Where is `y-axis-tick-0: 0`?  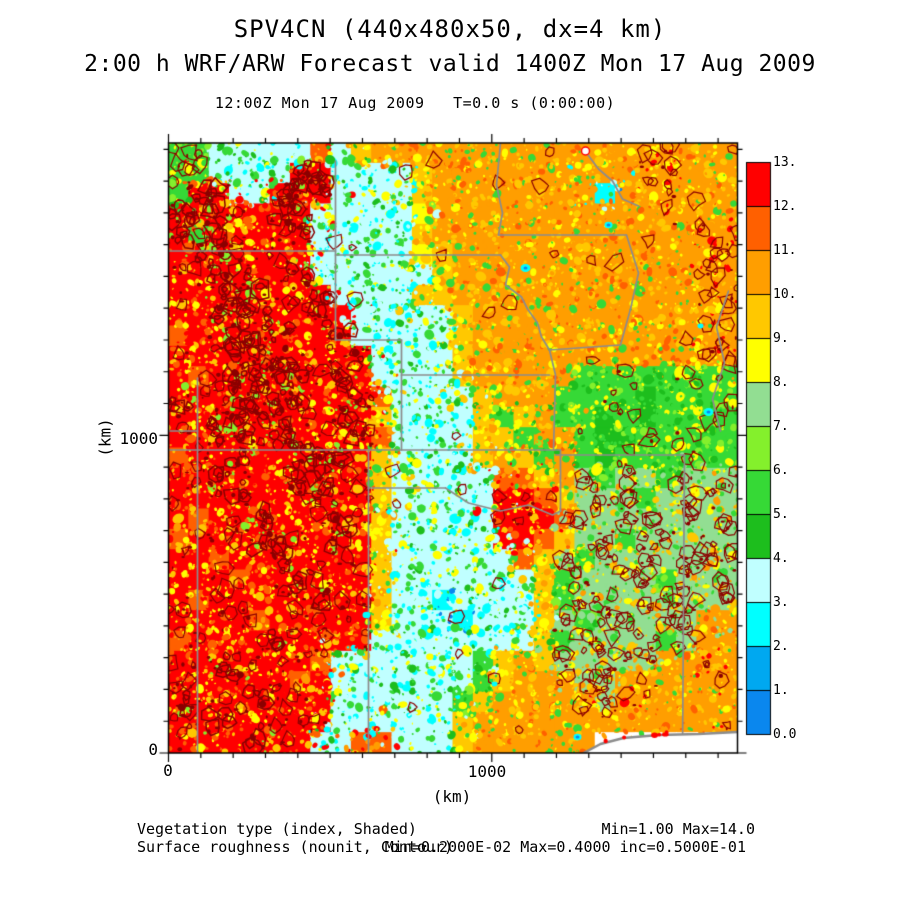
y-axis-tick-0: 0 is located at coordinates (153, 749).